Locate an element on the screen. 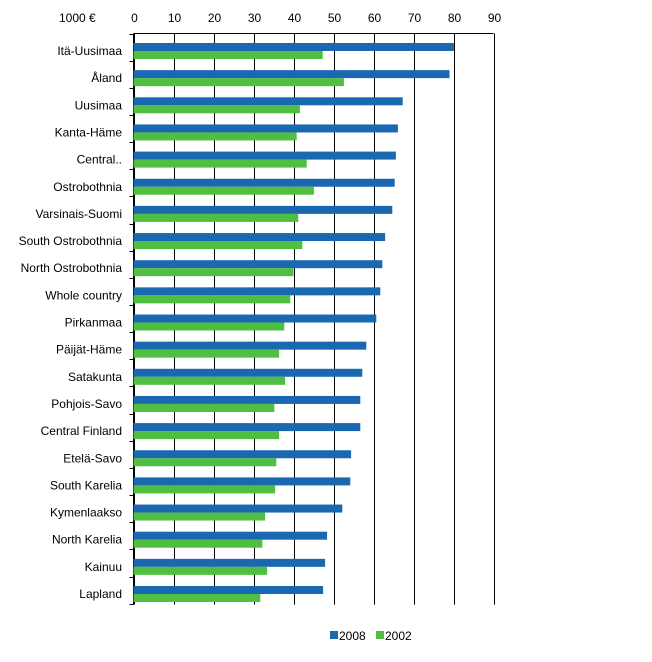  category-label: Pohjois-Savo is located at coordinates (86, 404).